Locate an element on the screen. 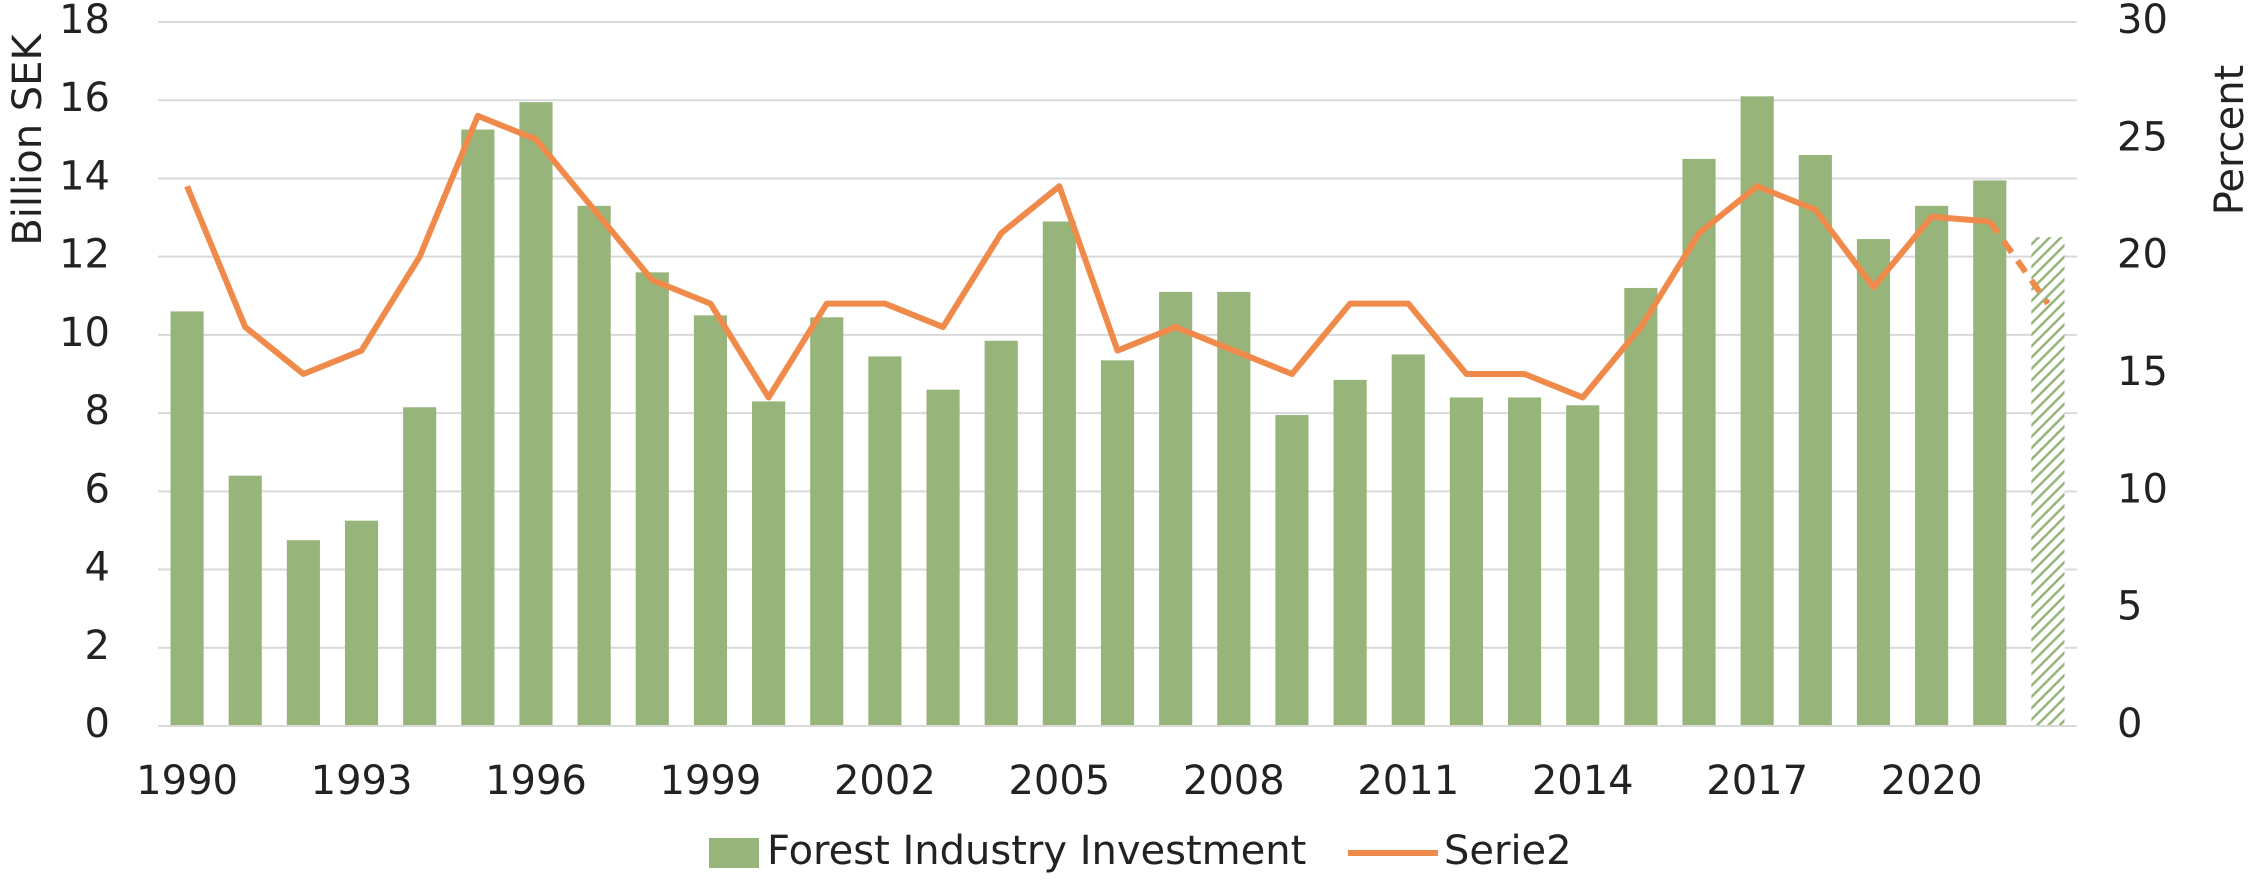 This screenshot has width=2254, height=883. y-tick-label: 12 is located at coordinates (84, 255).